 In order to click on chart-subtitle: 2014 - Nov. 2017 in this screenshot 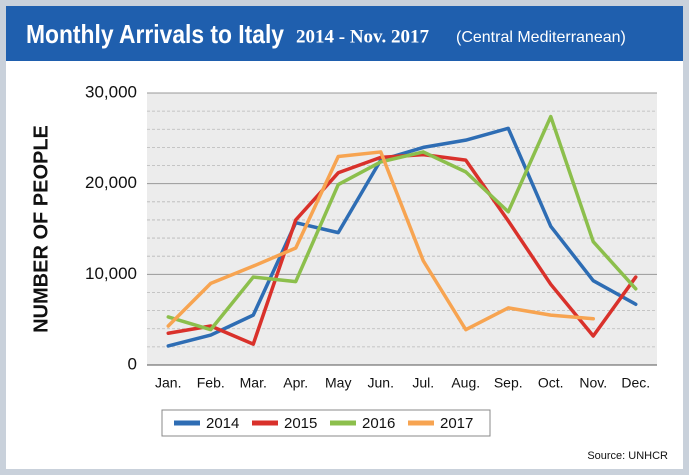, I will do `click(363, 36)`.